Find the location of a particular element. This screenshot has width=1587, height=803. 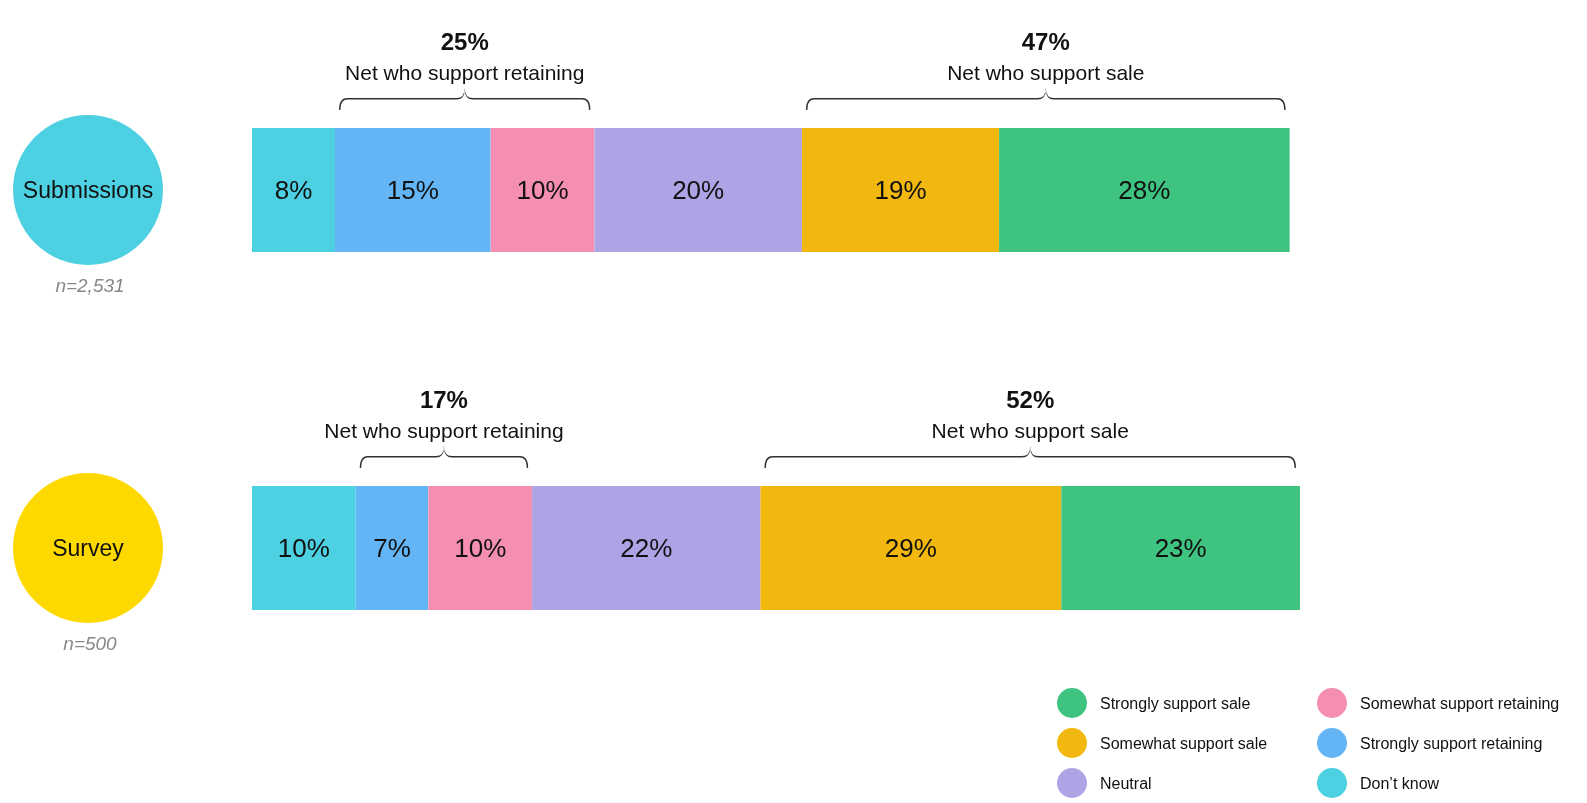

annotation: 47% is located at coordinates (1045, 41).